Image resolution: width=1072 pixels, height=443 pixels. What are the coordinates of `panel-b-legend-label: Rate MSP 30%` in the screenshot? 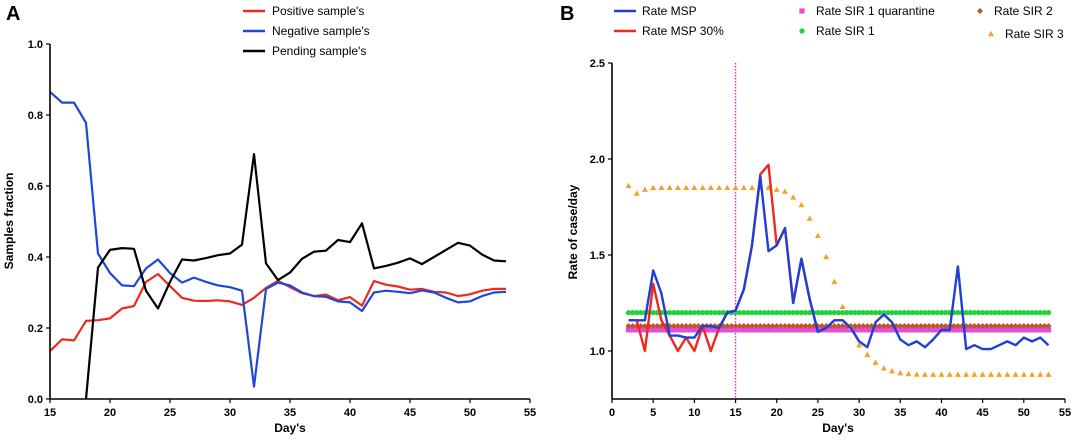 It's located at (683, 31).